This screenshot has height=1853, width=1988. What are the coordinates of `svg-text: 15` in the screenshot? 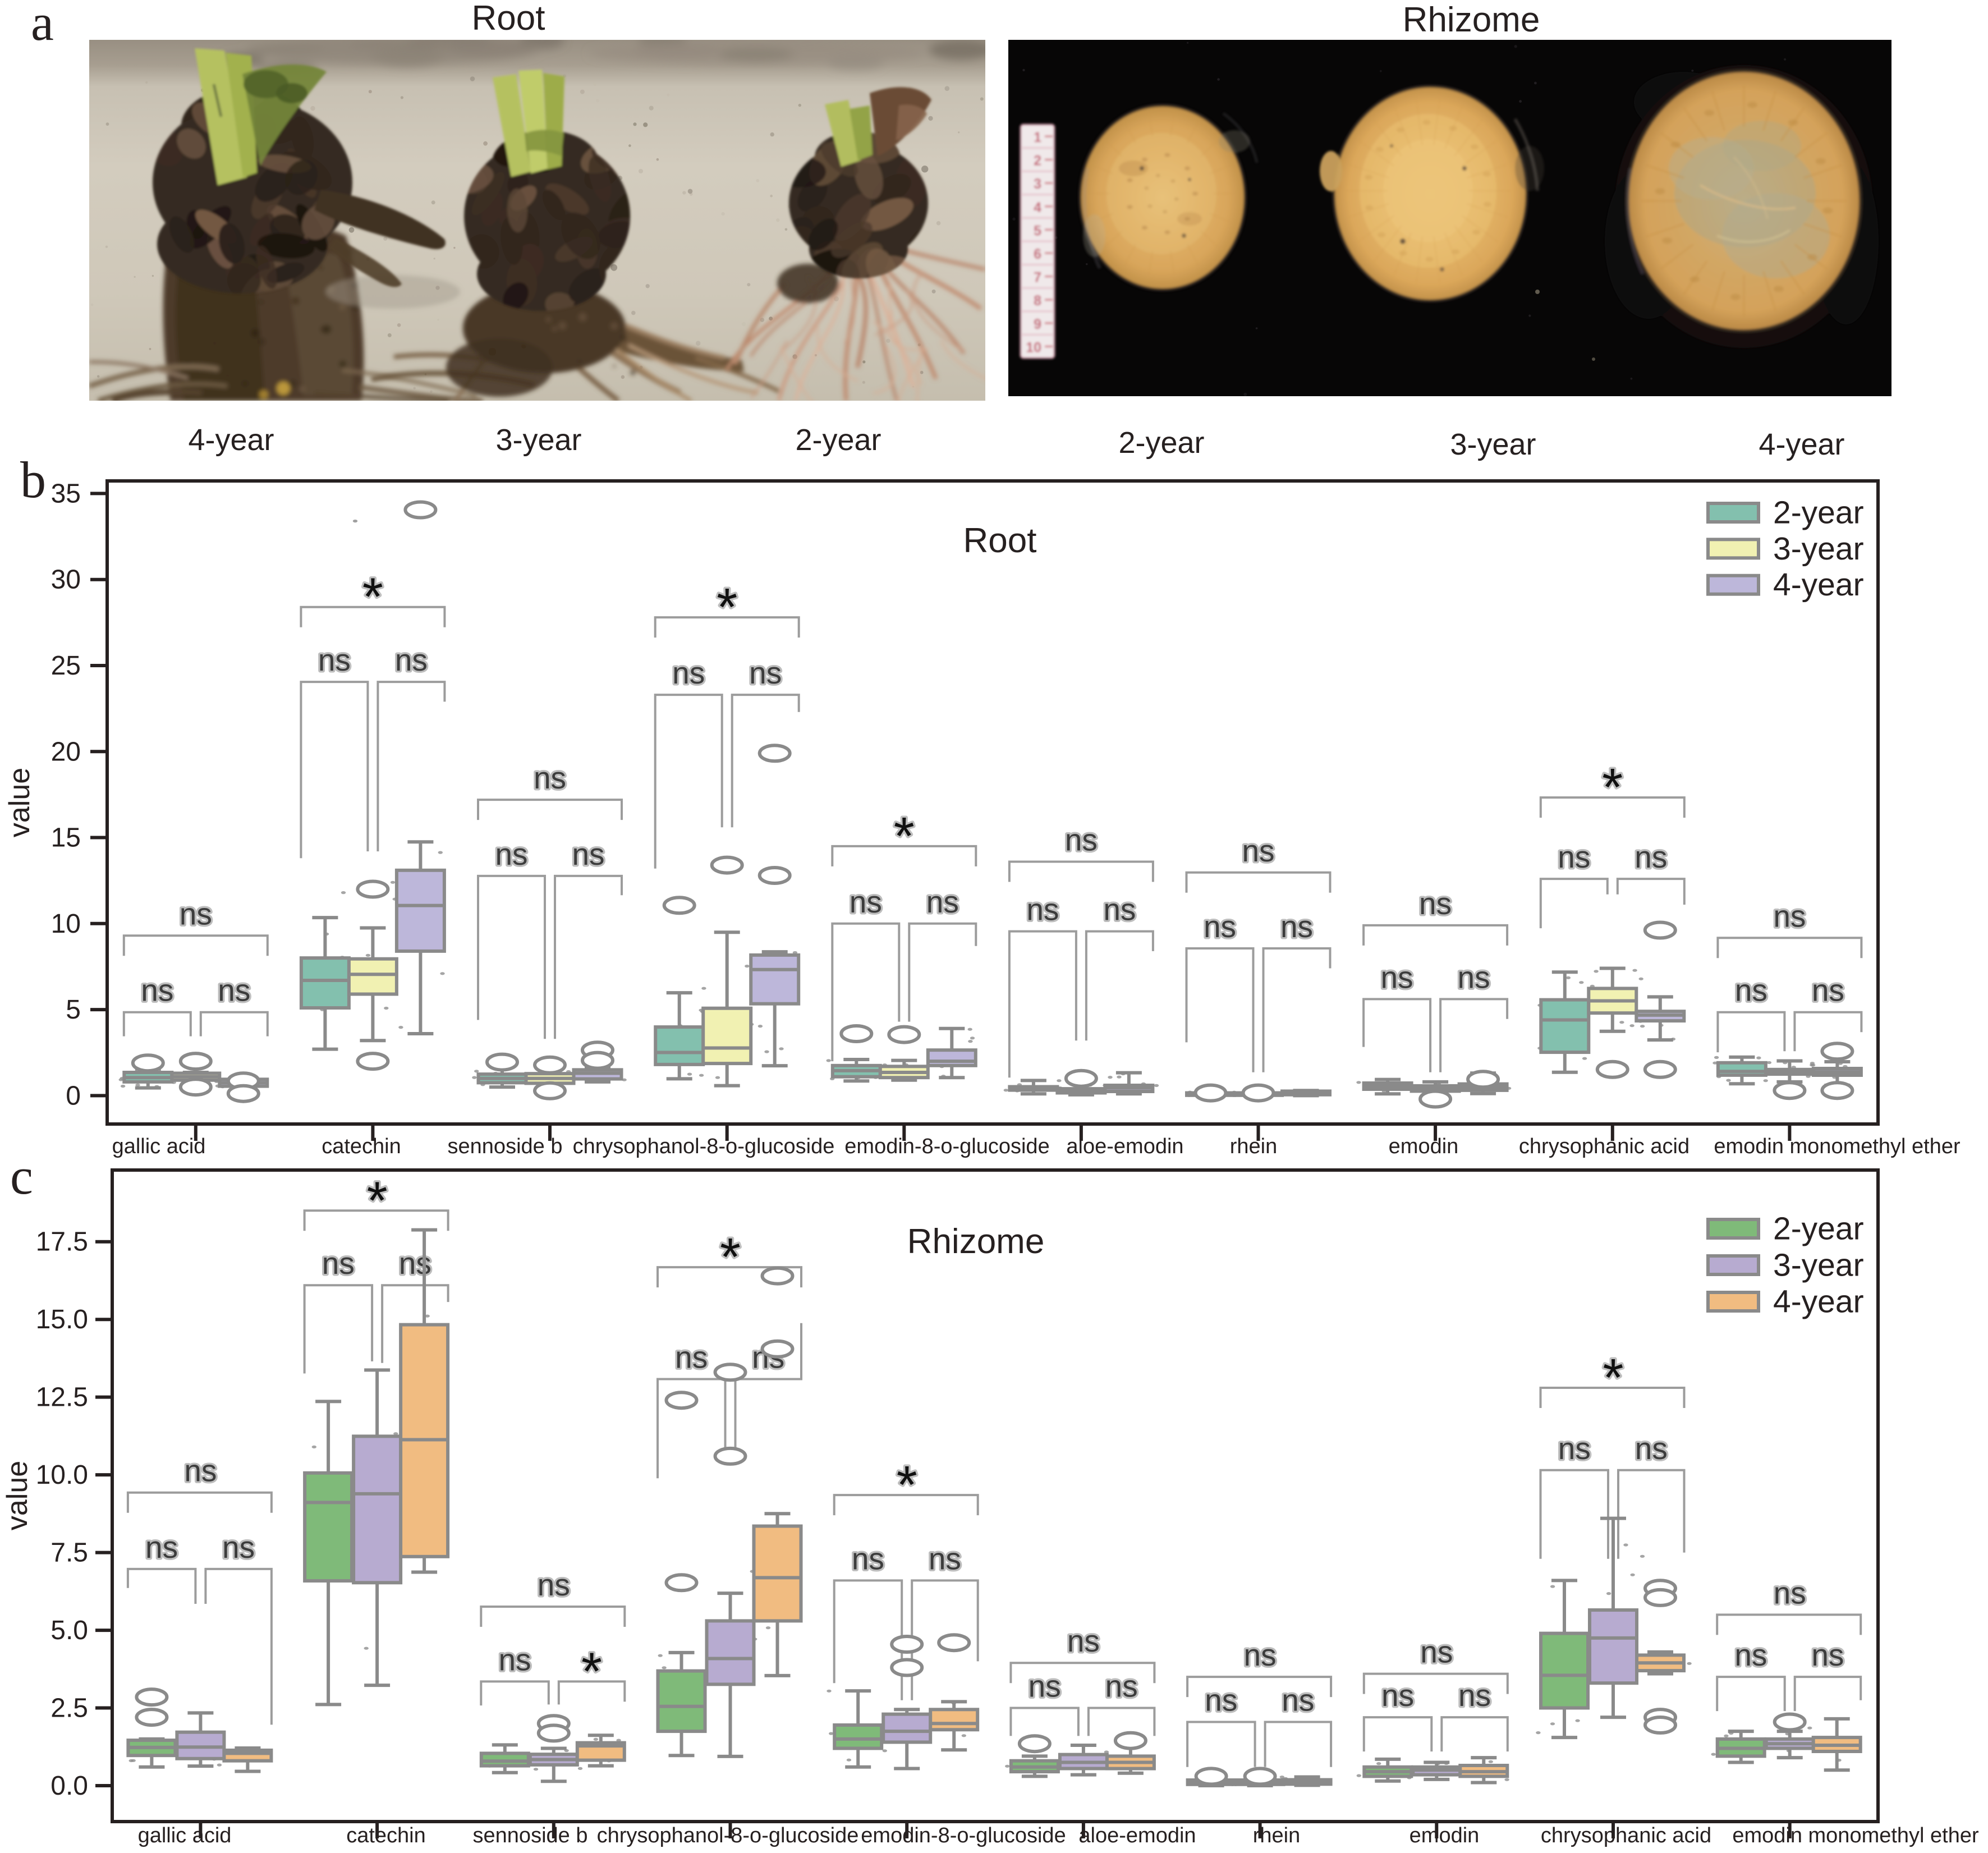 It's located at (66, 838).